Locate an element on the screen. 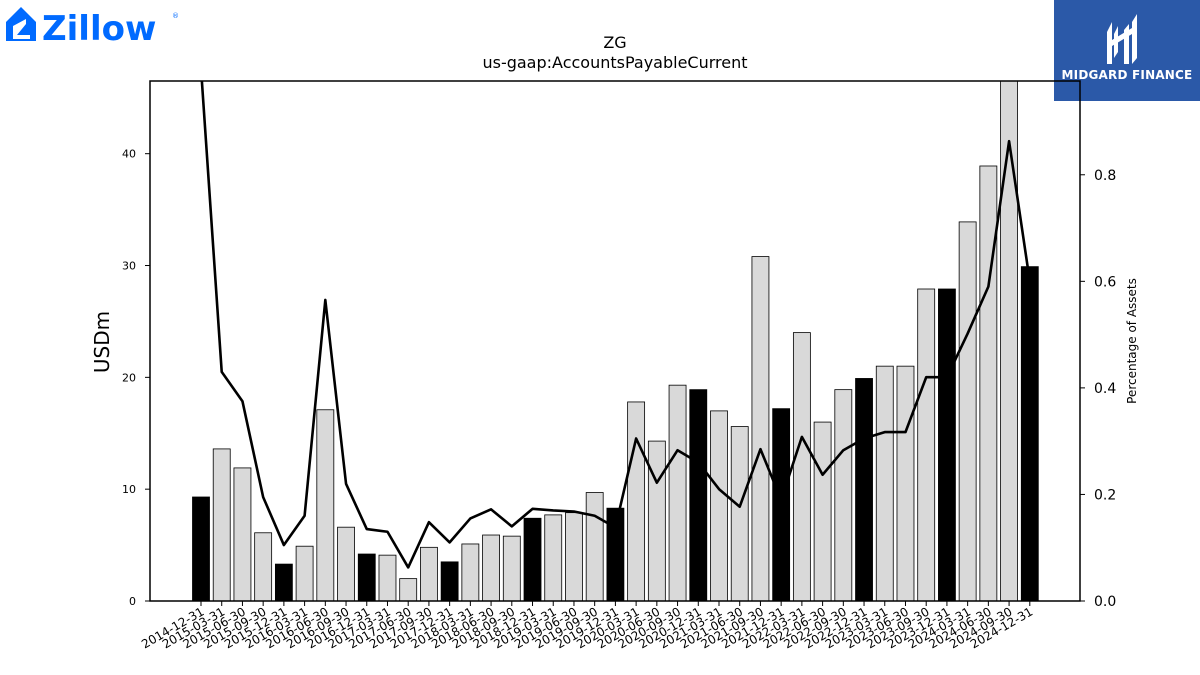 Image resolution: width=1200 pixels, height=675 pixels. y-right-tick-label: 0.4 is located at coordinates (1105, 389).